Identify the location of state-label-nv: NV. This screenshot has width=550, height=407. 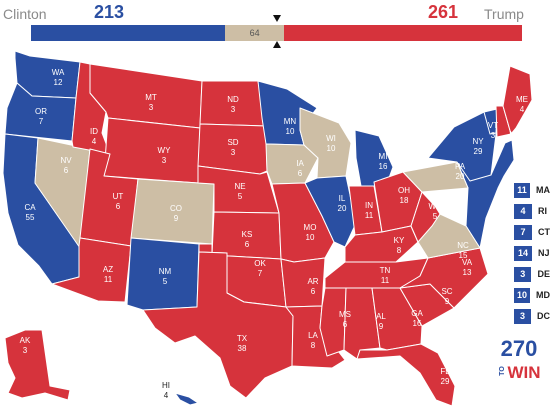
(66, 160).